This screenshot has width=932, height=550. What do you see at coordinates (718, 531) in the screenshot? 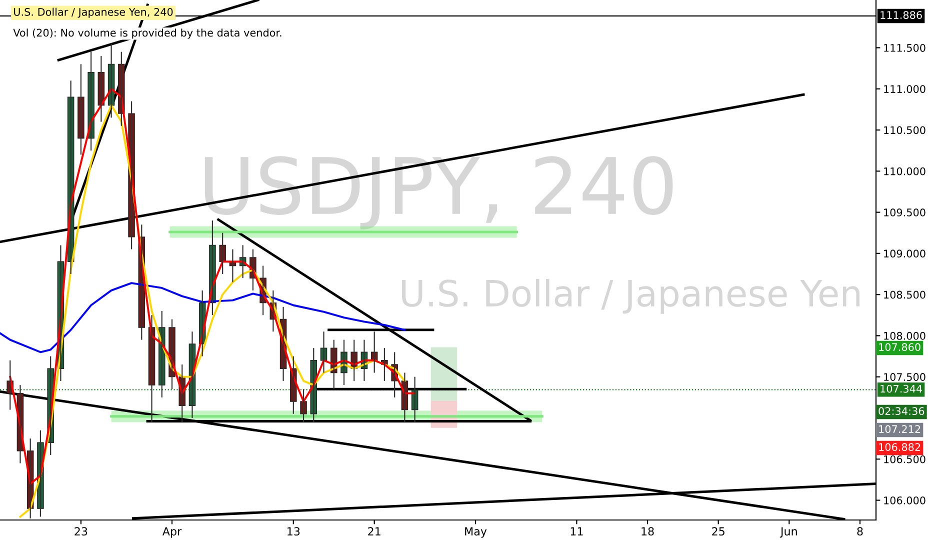
I see `x-tick-label: 25` at bounding box center [718, 531].